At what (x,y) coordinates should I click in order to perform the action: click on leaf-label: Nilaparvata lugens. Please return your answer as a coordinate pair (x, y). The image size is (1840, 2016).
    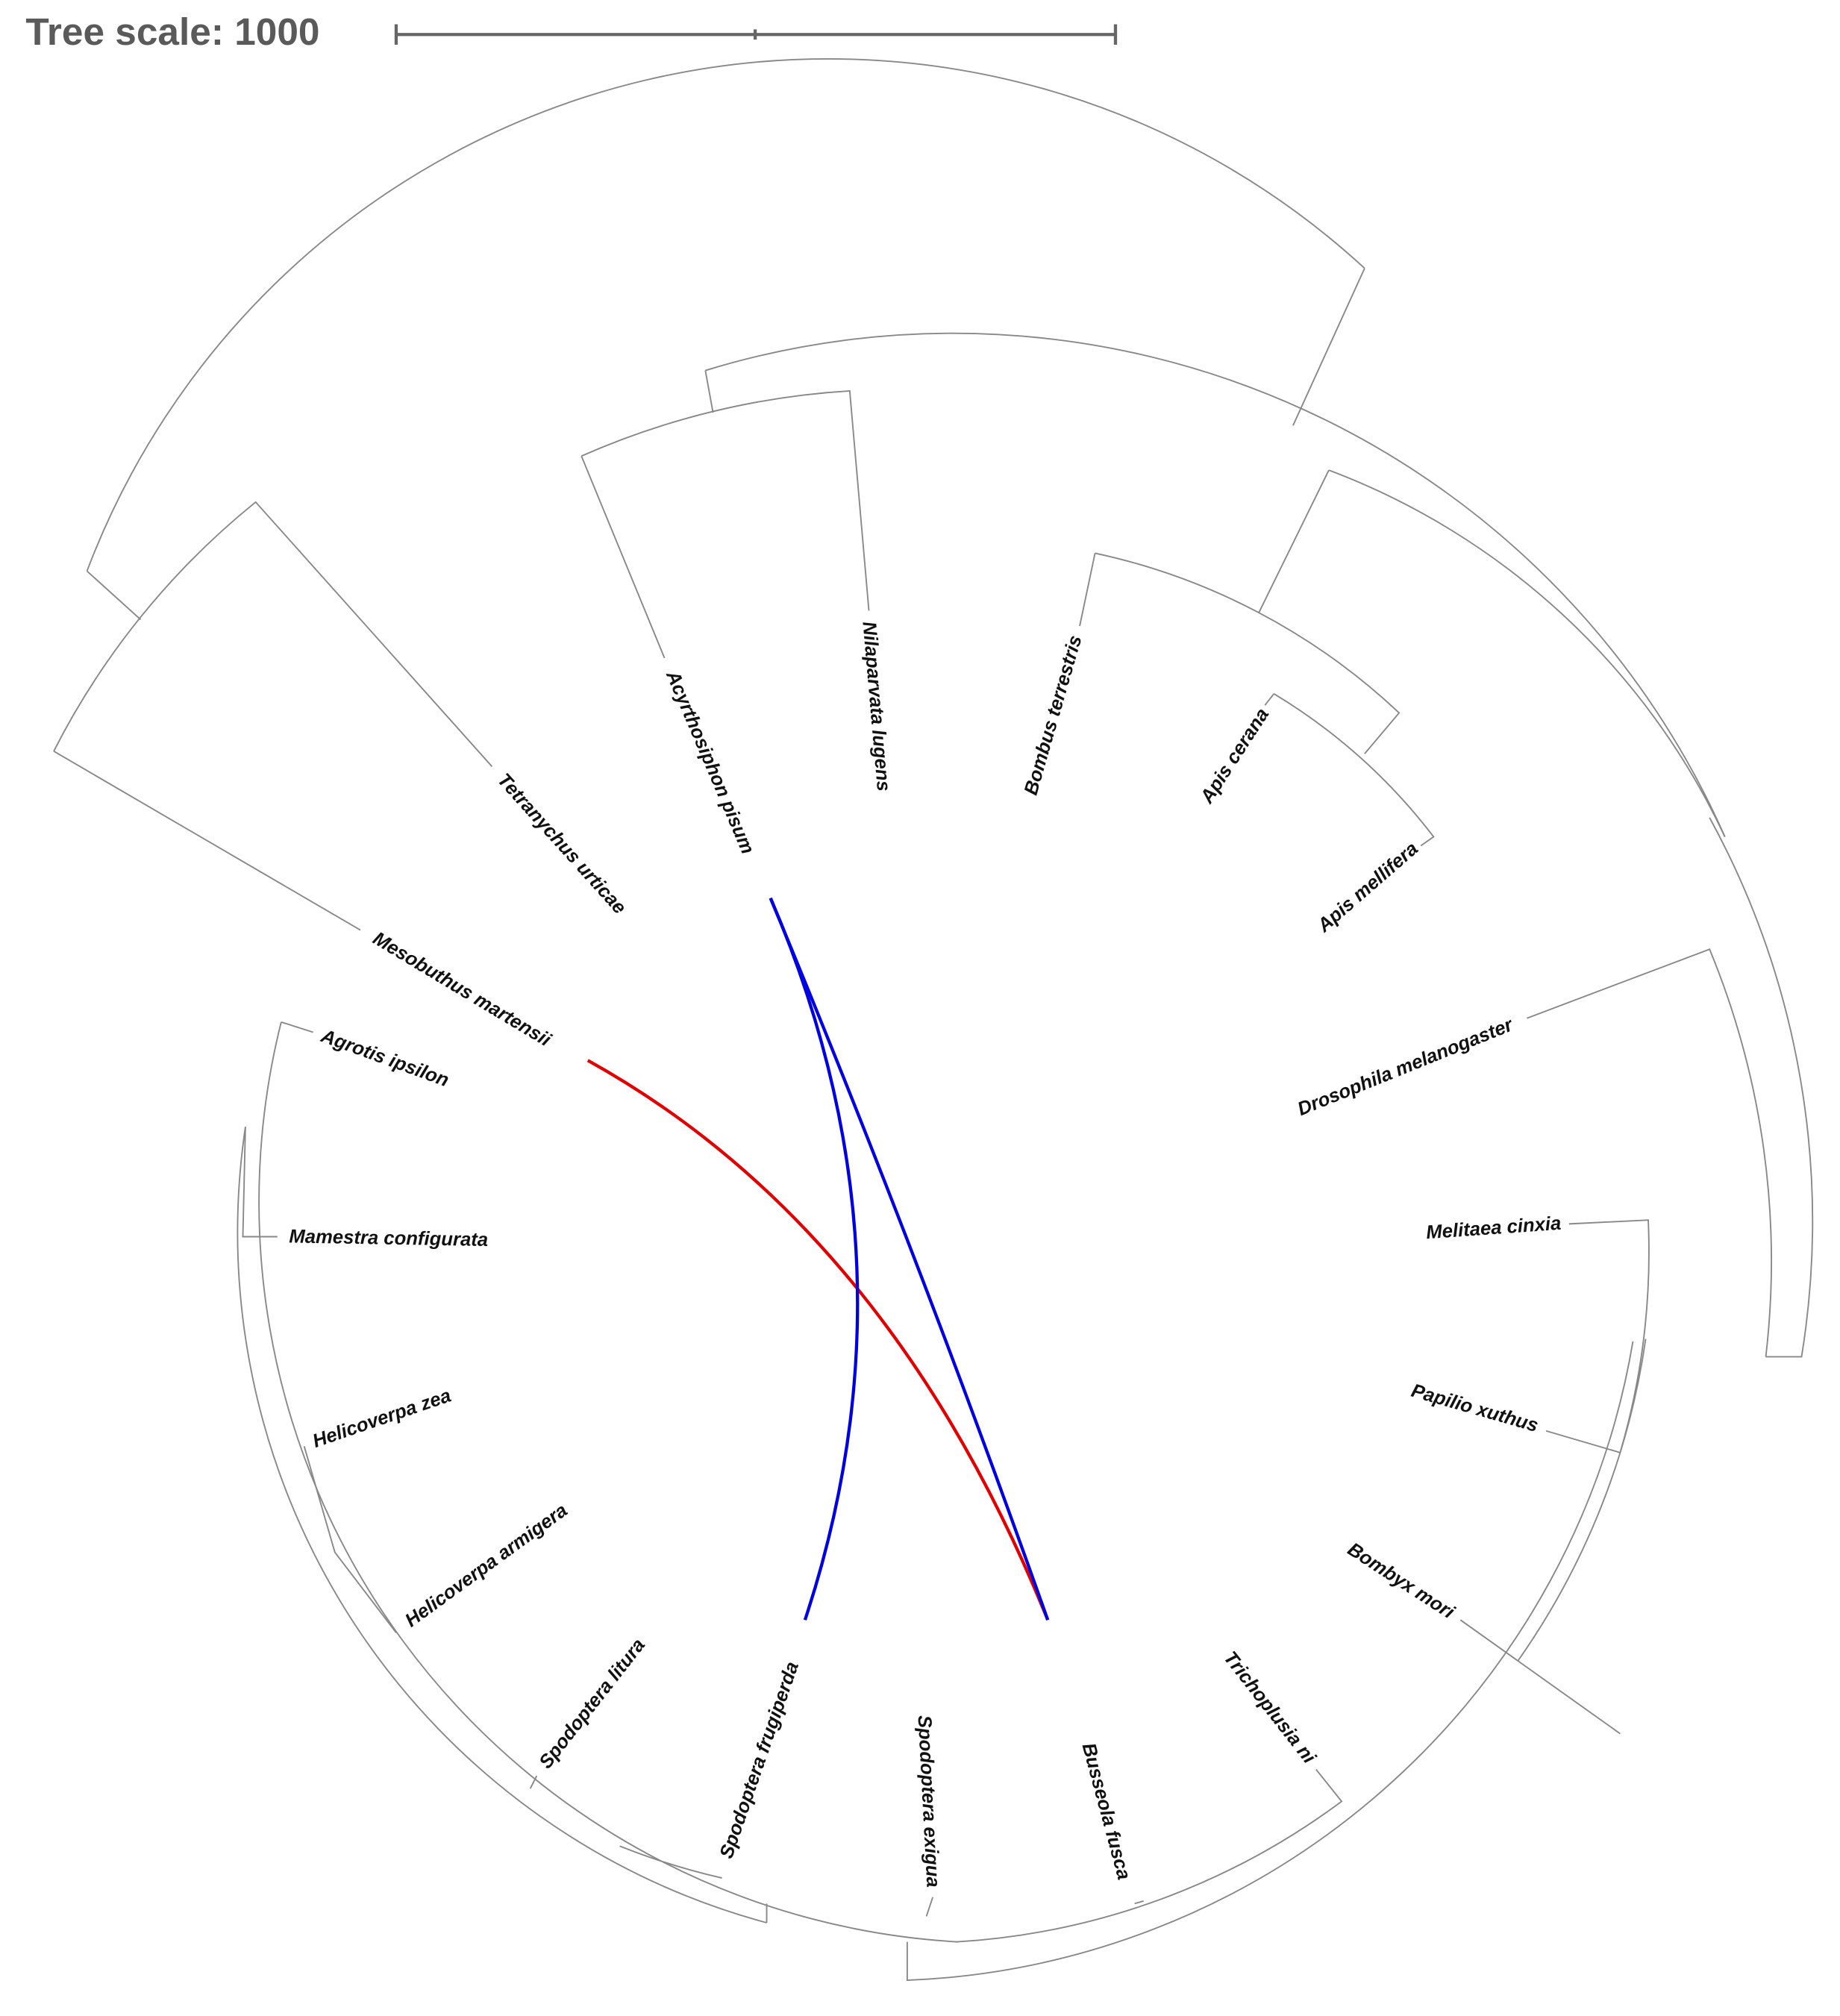
    Looking at the image, I should click on (876, 706).